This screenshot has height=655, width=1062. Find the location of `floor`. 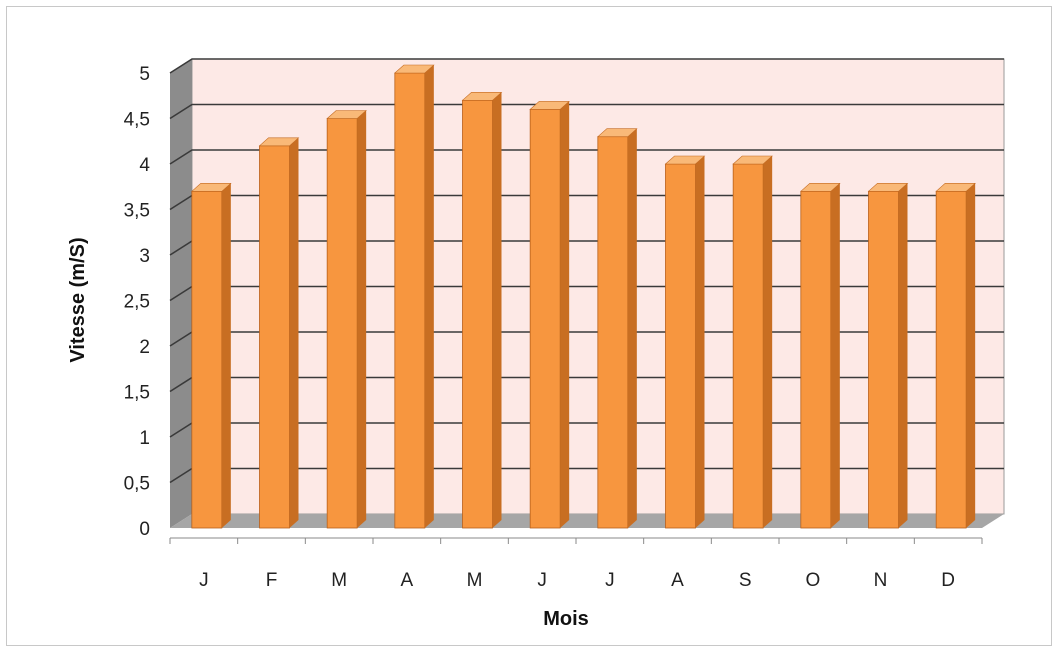

floor is located at coordinates (587, 521).